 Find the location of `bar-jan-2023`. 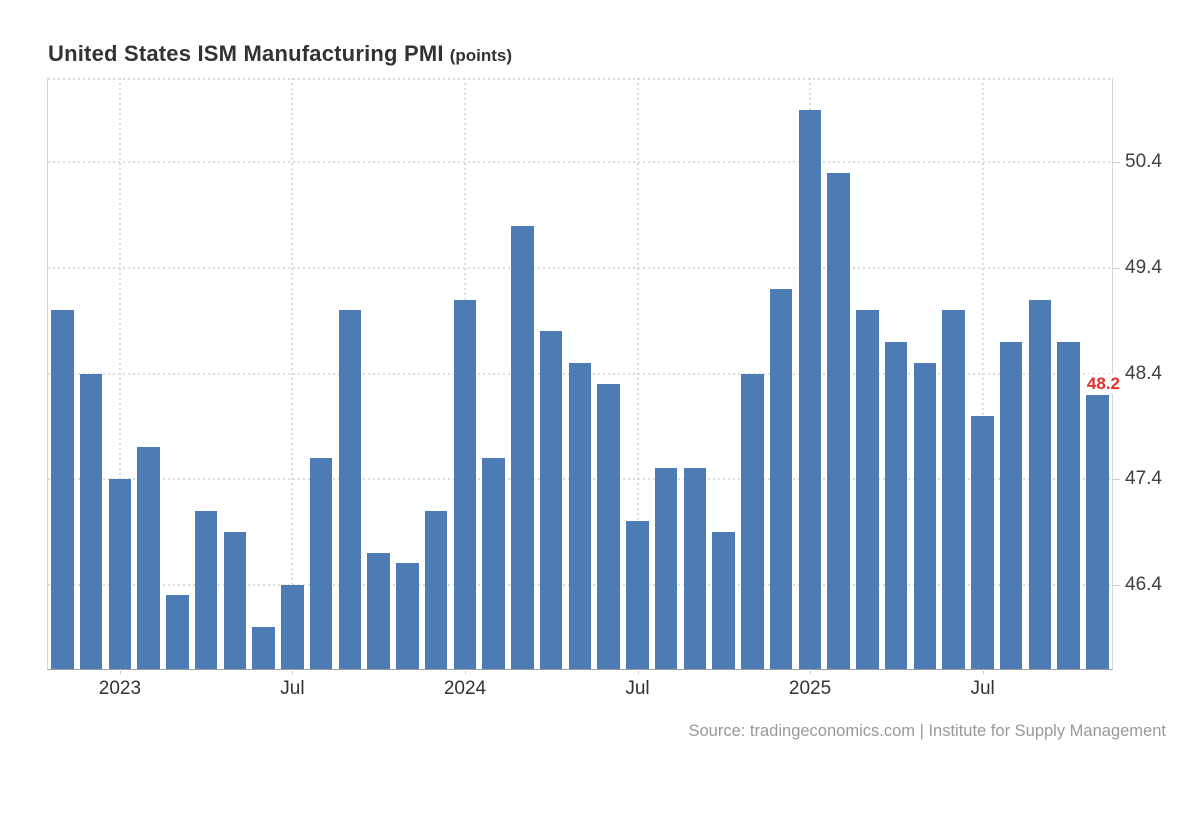

bar-jan-2023 is located at coordinates (120, 574).